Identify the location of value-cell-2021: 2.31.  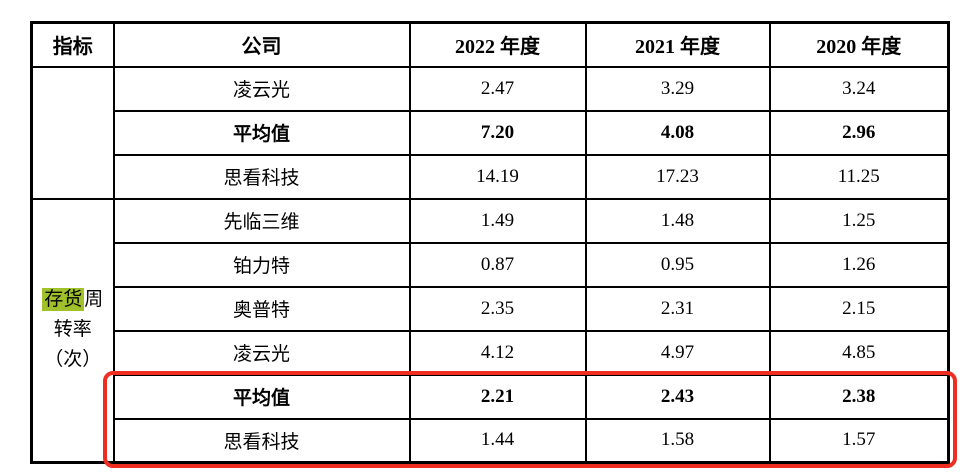
(677, 308).